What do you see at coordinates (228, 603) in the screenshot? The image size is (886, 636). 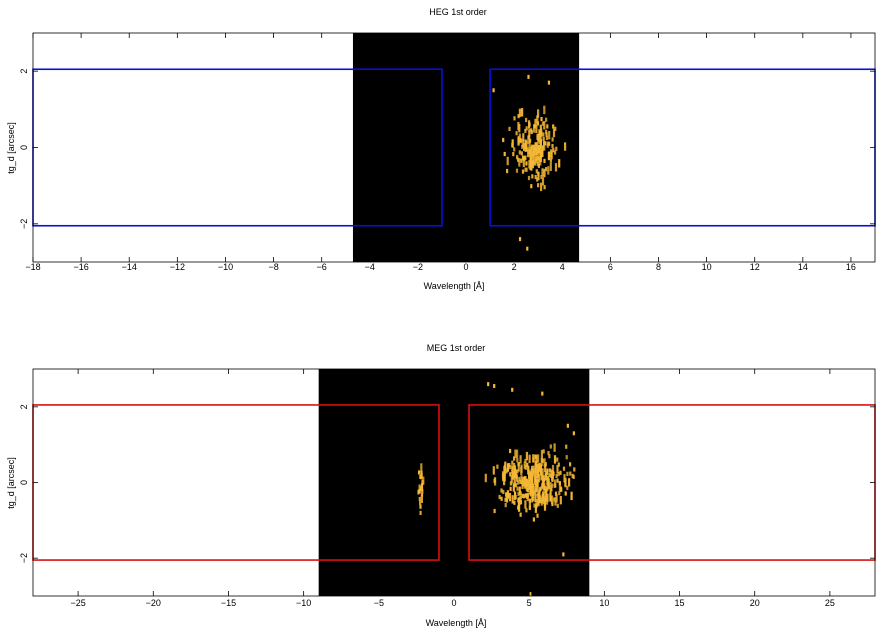 I see `x-tick-label: −15` at bounding box center [228, 603].